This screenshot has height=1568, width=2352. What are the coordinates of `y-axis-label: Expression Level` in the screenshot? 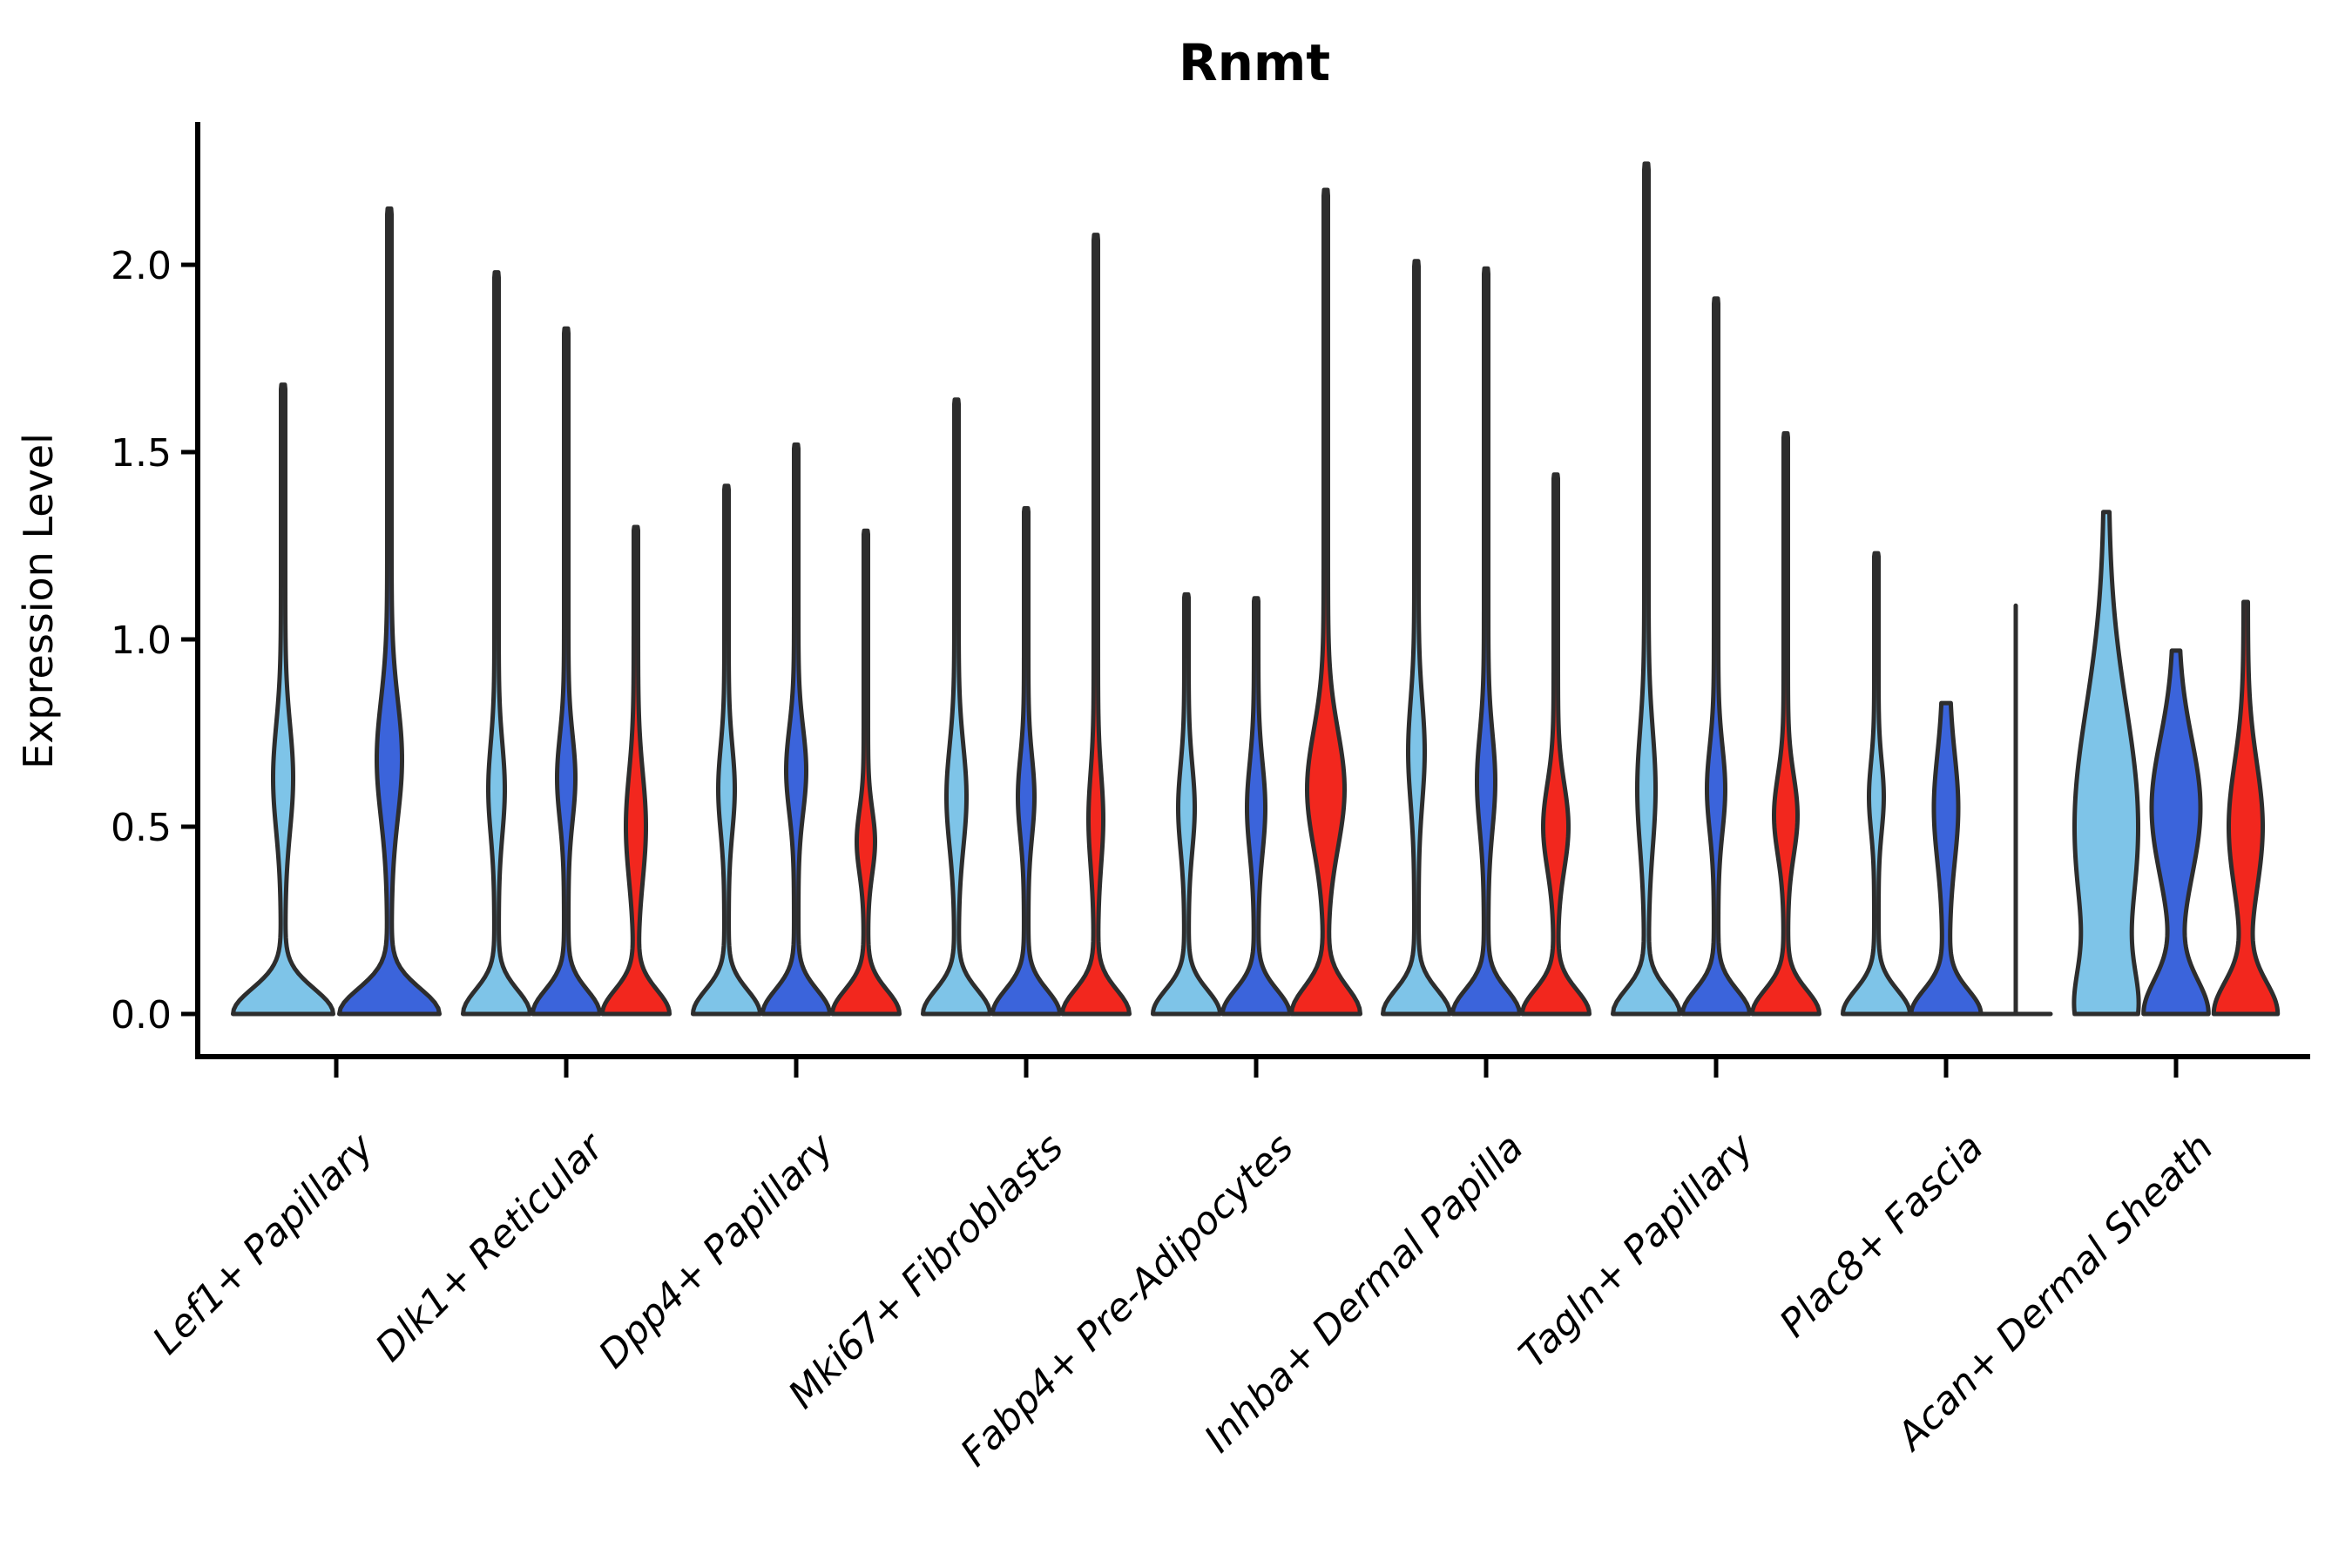 It's located at (38, 601).